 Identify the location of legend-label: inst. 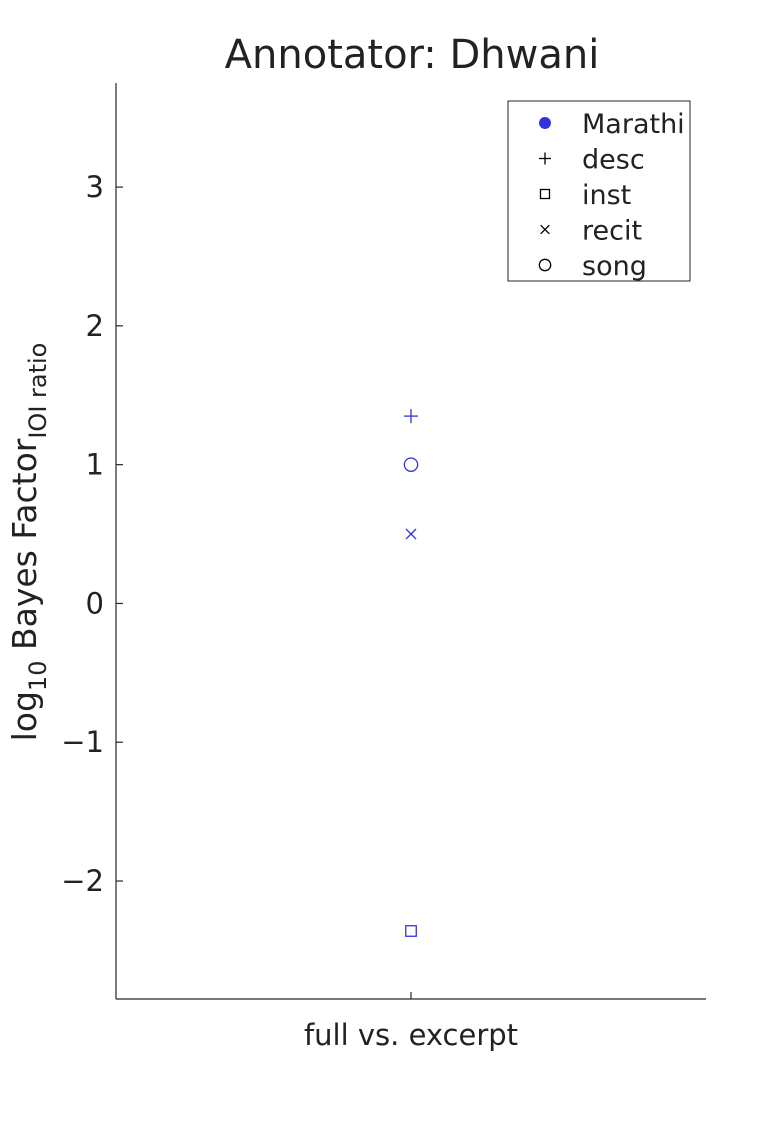
(606, 195).